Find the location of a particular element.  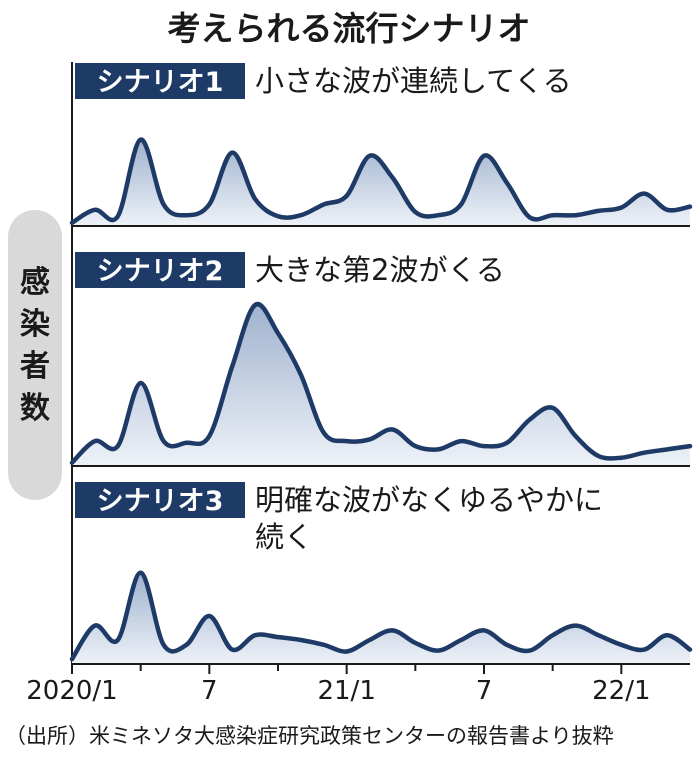

x-tick-label: 2020/1 is located at coordinates (71, 691).